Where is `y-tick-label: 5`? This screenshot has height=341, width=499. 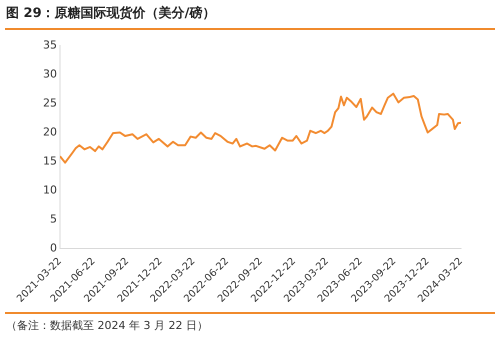
y-tick-label: 5 is located at coordinates (53, 219).